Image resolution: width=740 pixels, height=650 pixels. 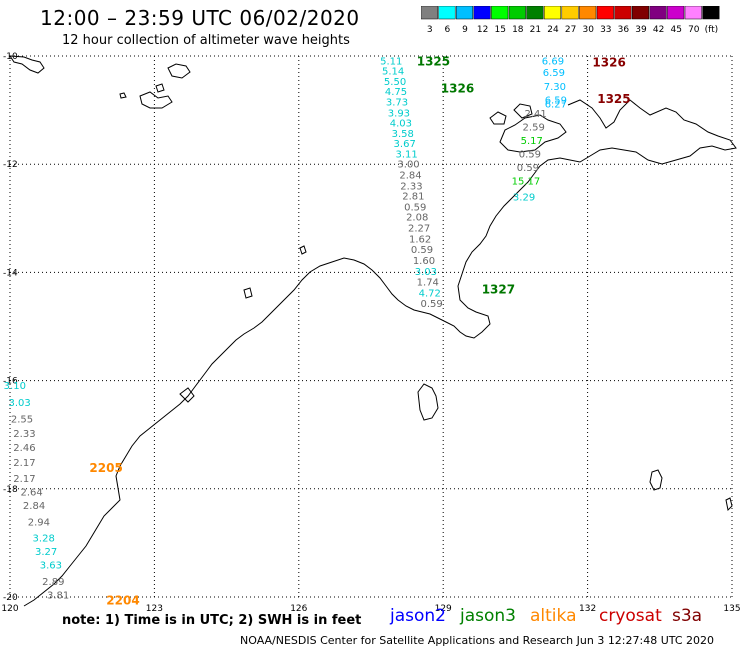 What do you see at coordinates (533, 133) in the screenshot?
I see `coastline-tiwi-islands` at bounding box center [533, 133].